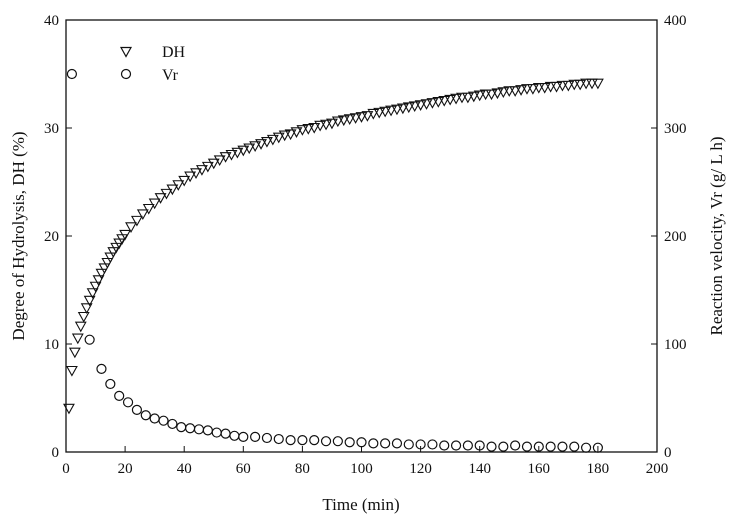 This screenshot has width=737, height=522. Describe the element at coordinates (51, 237) in the screenshot. I see `y-left-tick-label: 20` at that location.